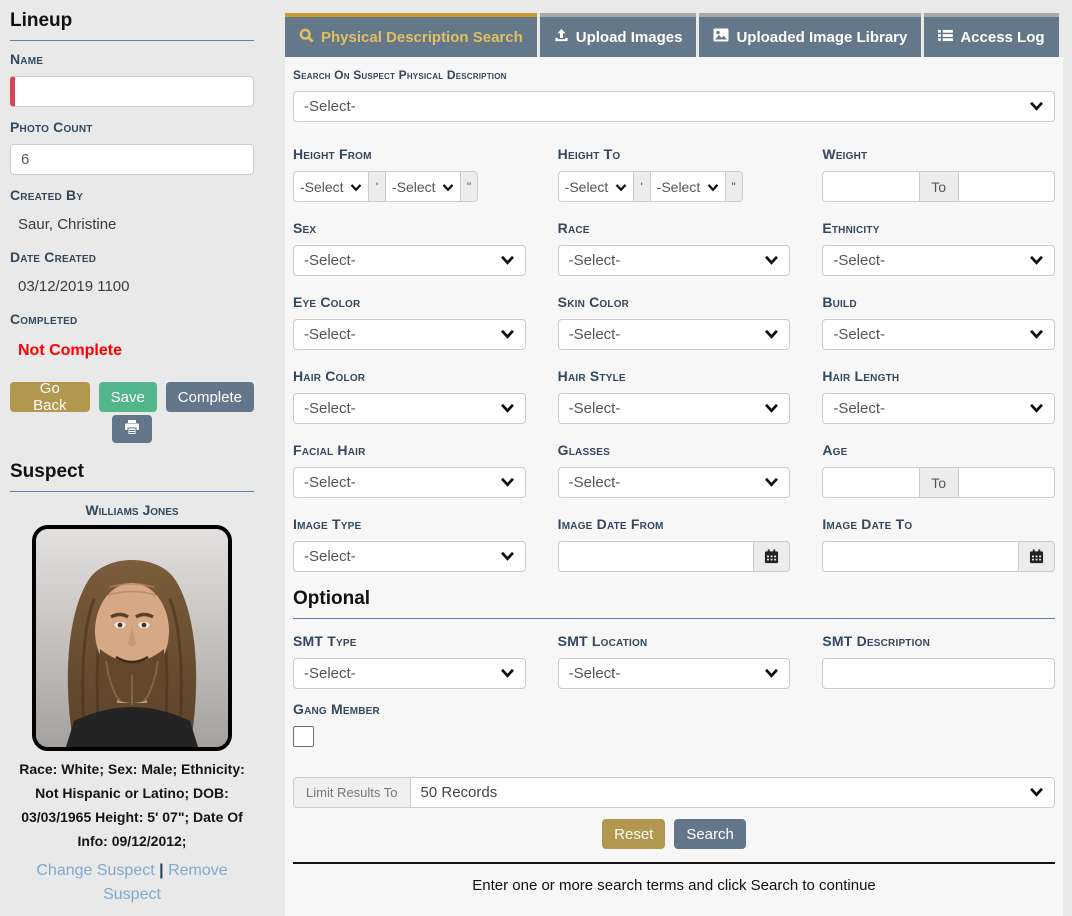 This screenshot has height=916, width=1072. Describe the element at coordinates (674, 106) in the screenshot. I see `description-select: -Select-` at that location.